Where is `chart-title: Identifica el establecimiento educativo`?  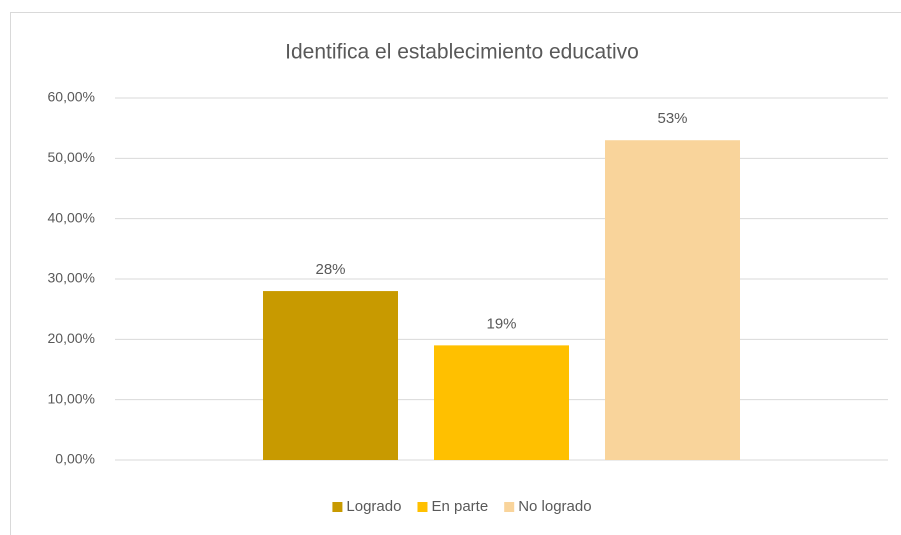
chart-title: Identifica el establecimiento educativo is located at coordinates (462, 52).